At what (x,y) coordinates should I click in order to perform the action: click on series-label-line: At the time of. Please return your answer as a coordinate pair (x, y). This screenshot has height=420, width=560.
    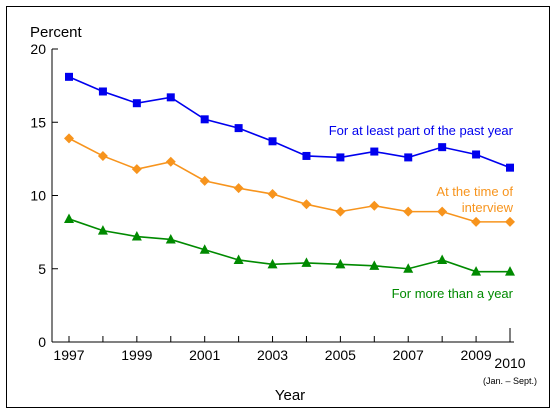
    Looking at the image, I should click on (474, 191).